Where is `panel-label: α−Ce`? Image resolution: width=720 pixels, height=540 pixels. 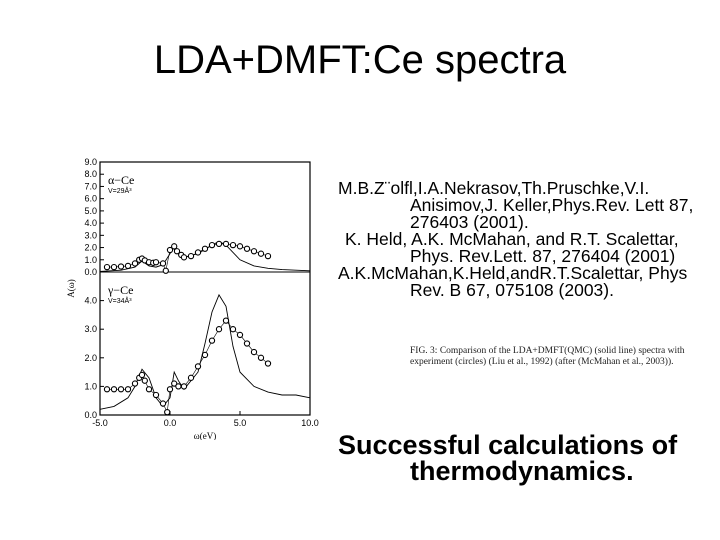
panel-label: α−Ce is located at coordinates (121, 180).